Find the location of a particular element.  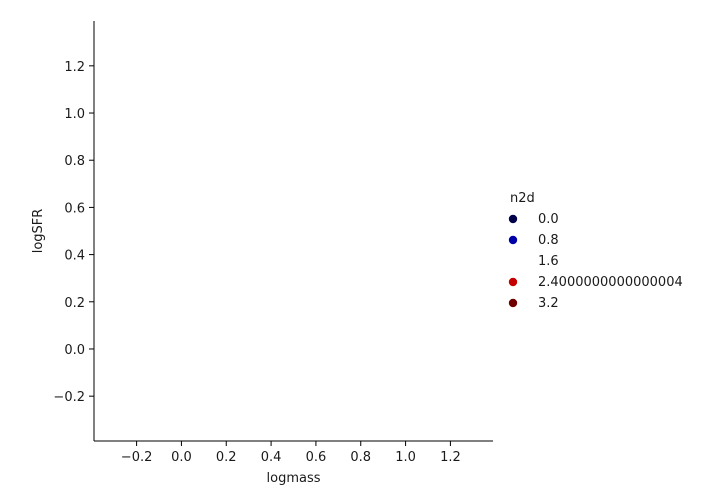

y-tick-label: 0.0 is located at coordinates (74, 350).